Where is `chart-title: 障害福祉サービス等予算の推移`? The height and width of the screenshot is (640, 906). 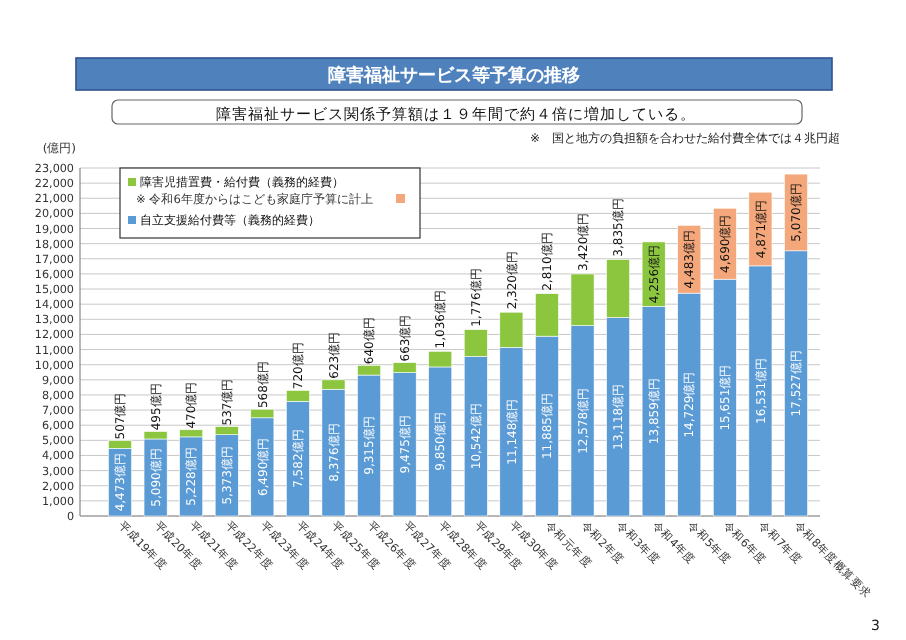 chart-title: 障害福祉サービス等予算の推移 is located at coordinates (454, 76).